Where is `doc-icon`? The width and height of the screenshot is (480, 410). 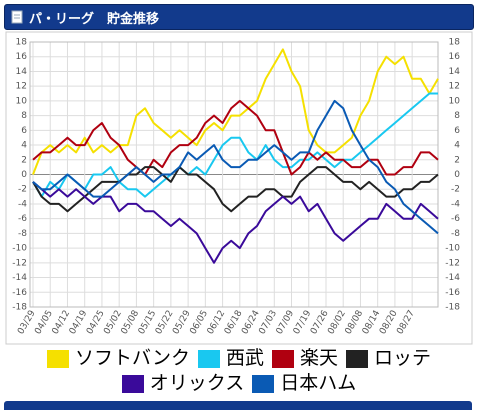
doc-icon is located at coordinates (17, 17).